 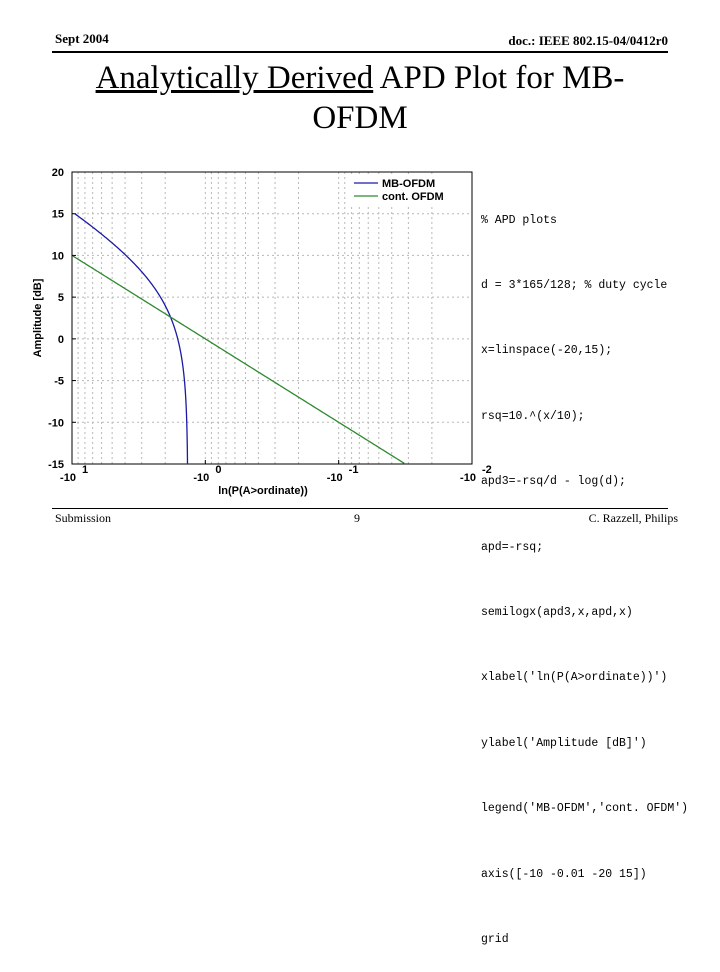 What do you see at coordinates (59, 382) in the screenshot?
I see `y-tick-label: -5` at bounding box center [59, 382].